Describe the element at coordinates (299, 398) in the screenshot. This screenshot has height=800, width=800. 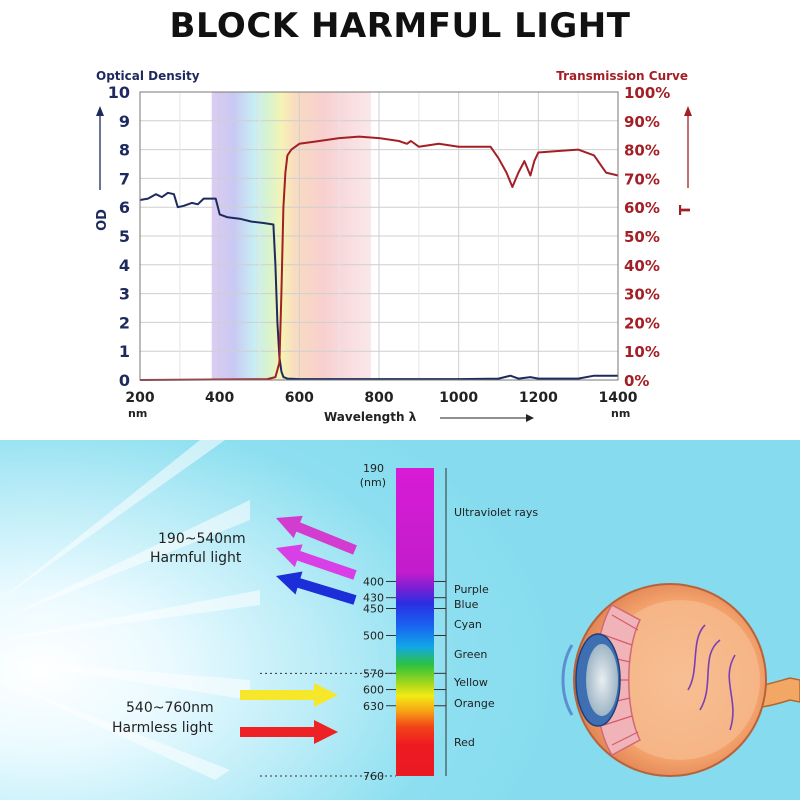
I see `x-tick-label: 600` at that location.